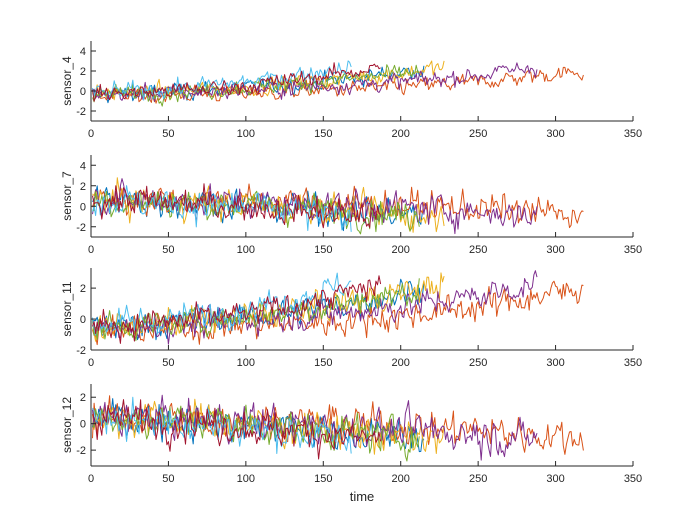  I want to click on x-axis-label: time, so click(362, 496).